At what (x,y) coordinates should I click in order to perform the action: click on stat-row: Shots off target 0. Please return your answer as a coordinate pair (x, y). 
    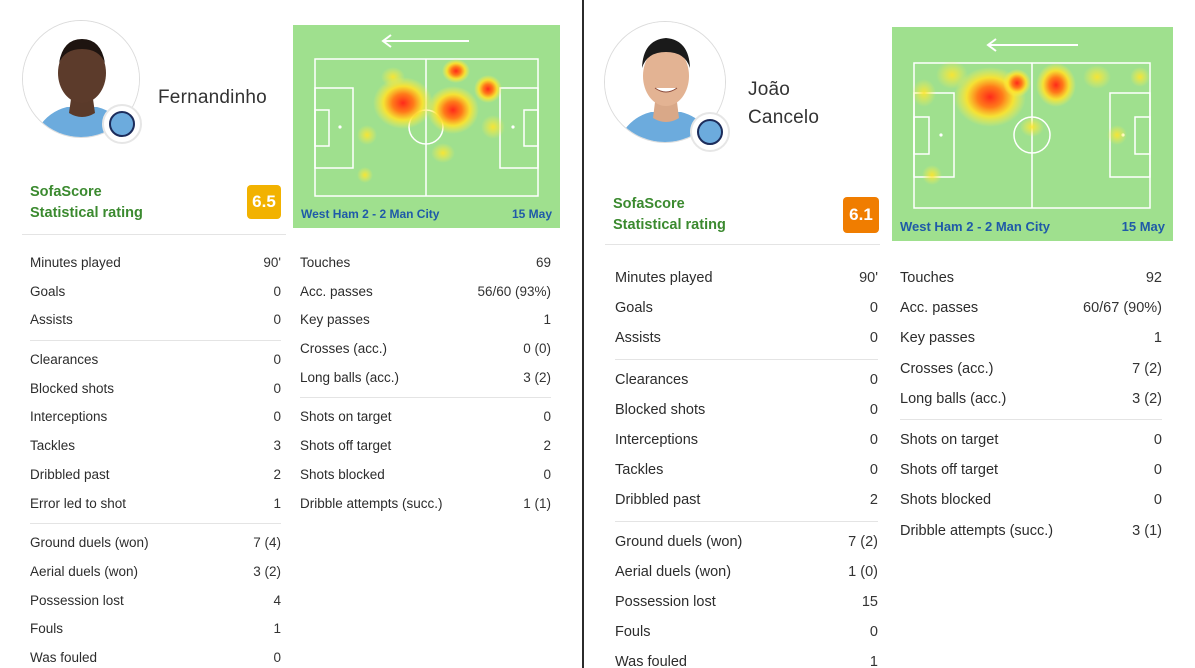
    Looking at the image, I should click on (1031, 470).